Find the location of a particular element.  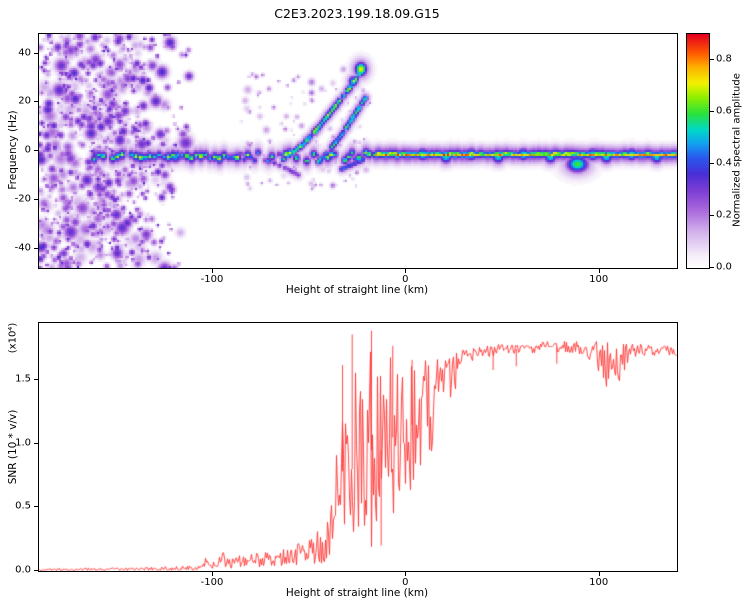

colorbar-tick-label: 0.6 is located at coordinates (724, 111).